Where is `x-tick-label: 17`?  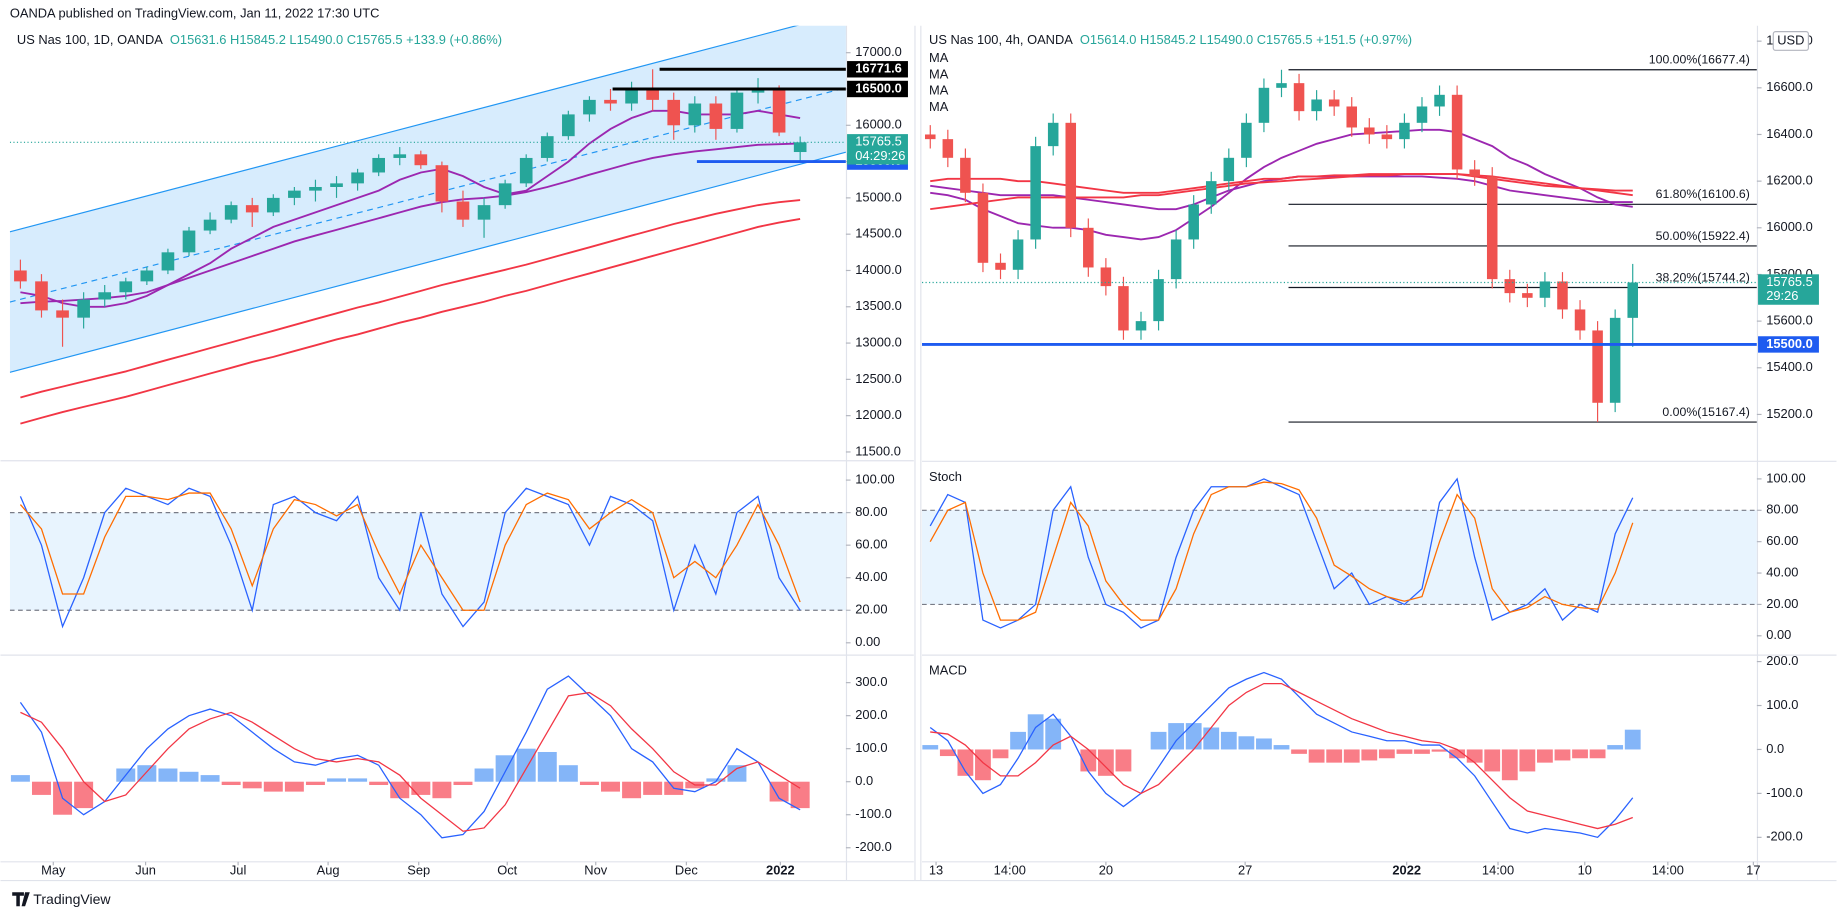
x-tick-label: 17 is located at coordinates (1753, 870).